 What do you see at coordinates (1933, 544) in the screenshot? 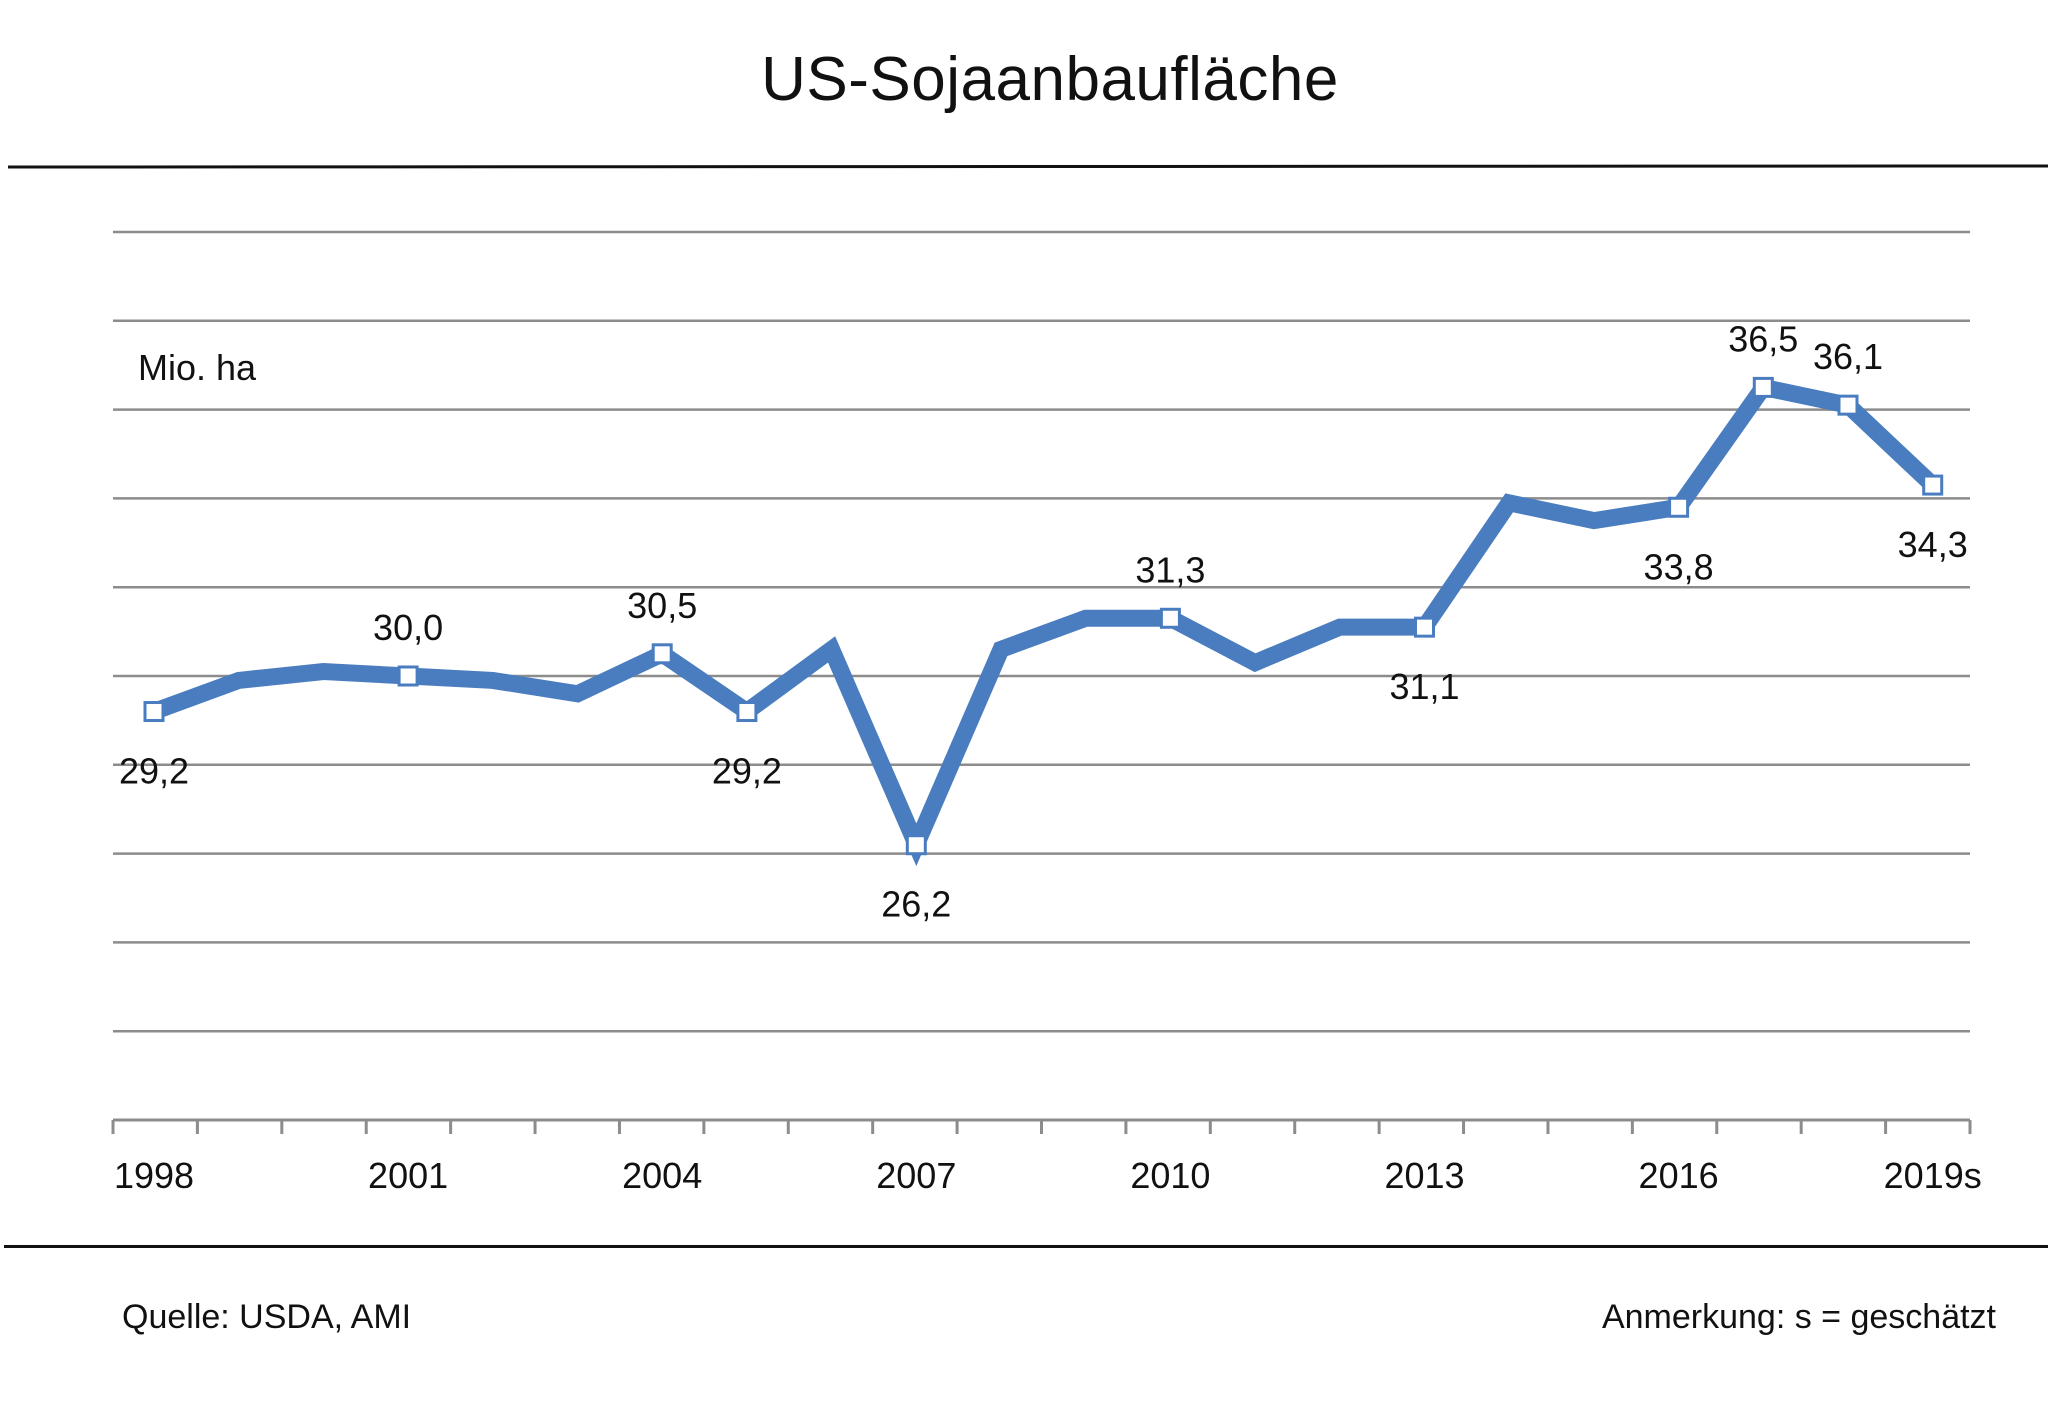
I see `data-label: 34,3` at bounding box center [1933, 544].